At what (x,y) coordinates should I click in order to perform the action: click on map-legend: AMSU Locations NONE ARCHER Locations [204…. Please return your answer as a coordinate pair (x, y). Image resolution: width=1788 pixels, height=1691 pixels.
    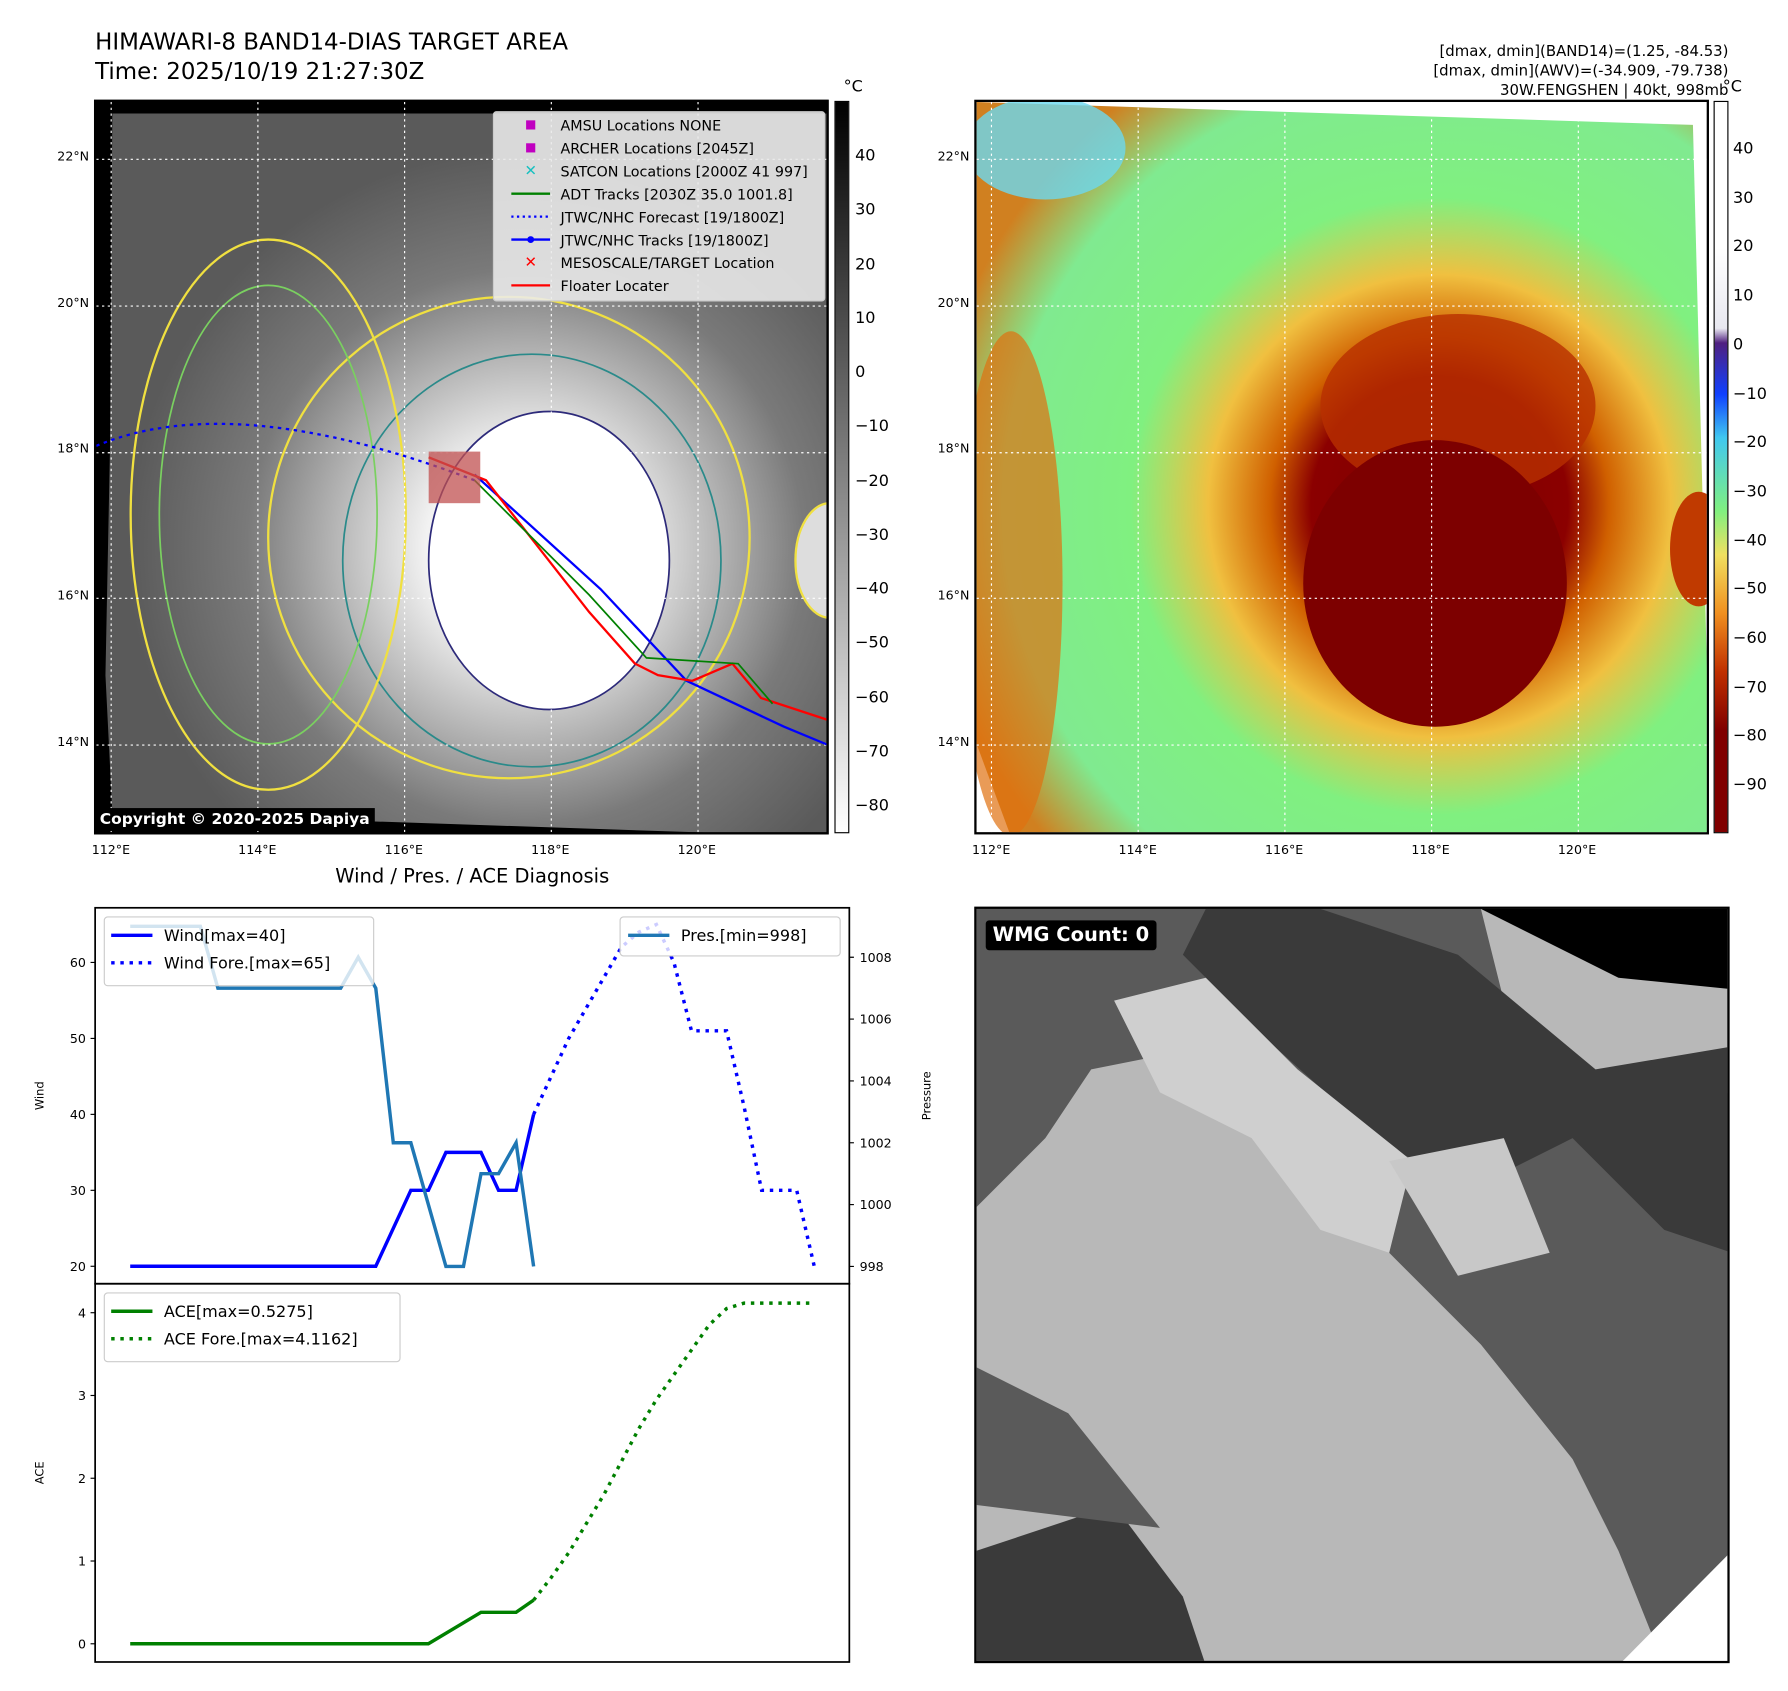
    Looking at the image, I should click on (659, 206).